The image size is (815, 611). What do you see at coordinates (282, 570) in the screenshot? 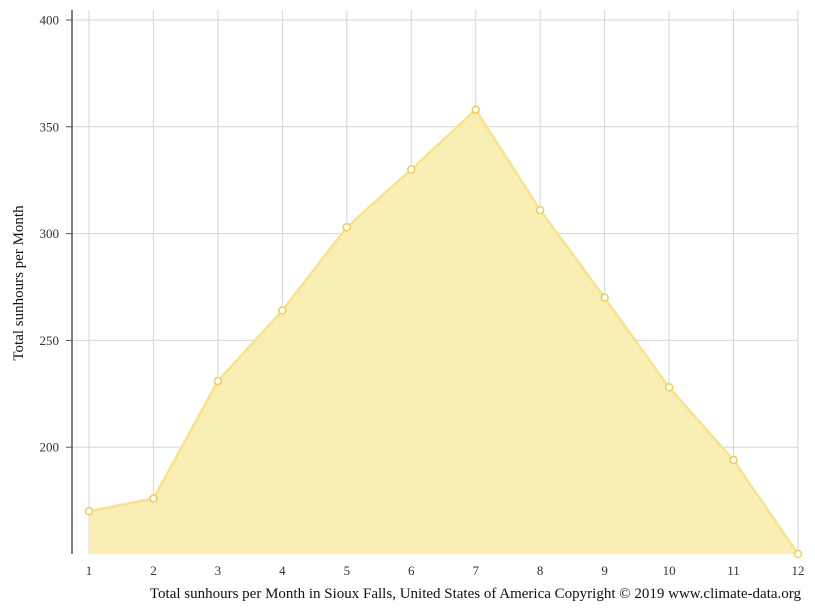
I see `x-tick-label: 4` at bounding box center [282, 570].